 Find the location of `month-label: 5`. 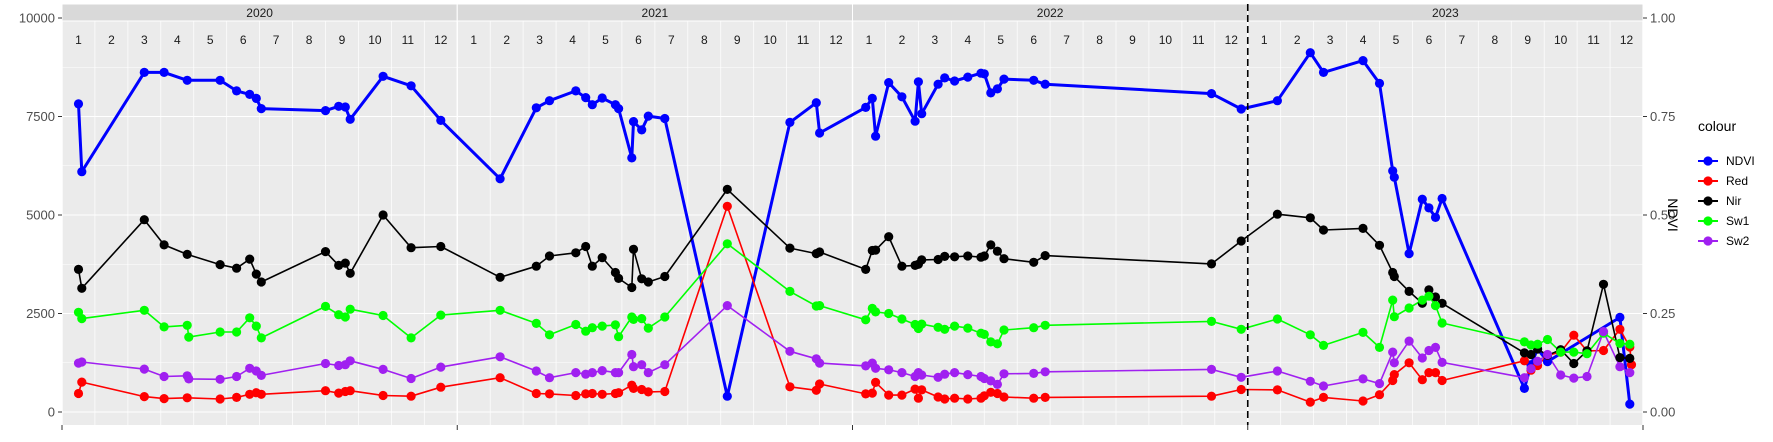

month-label: 5 is located at coordinates (1000, 40).